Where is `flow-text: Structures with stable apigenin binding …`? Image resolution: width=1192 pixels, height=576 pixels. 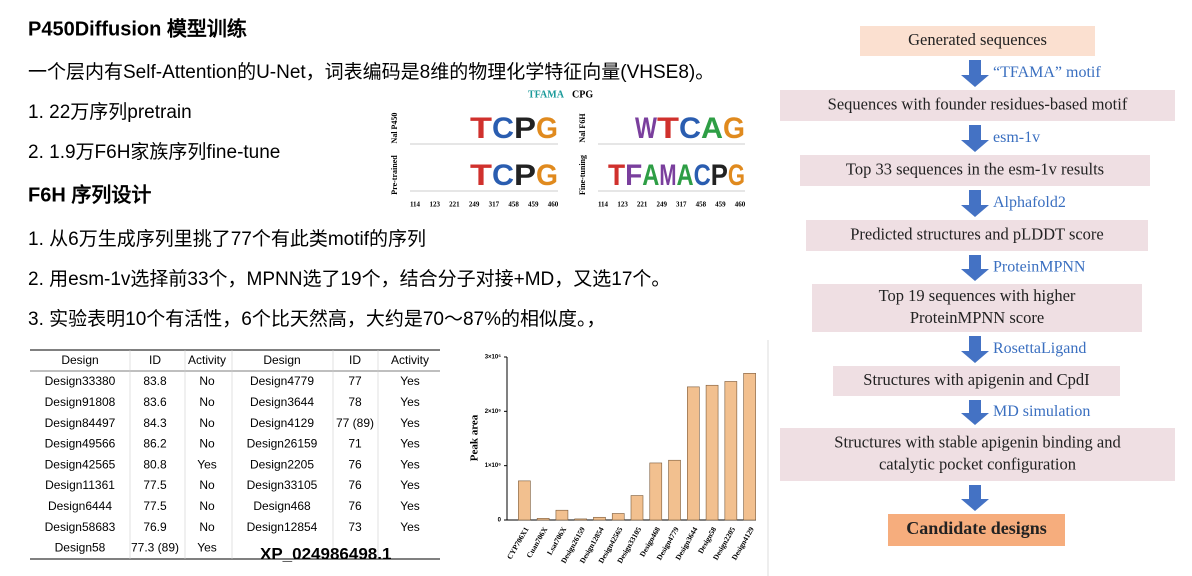 flow-text: Structures with stable apigenin binding … is located at coordinates (977, 441).